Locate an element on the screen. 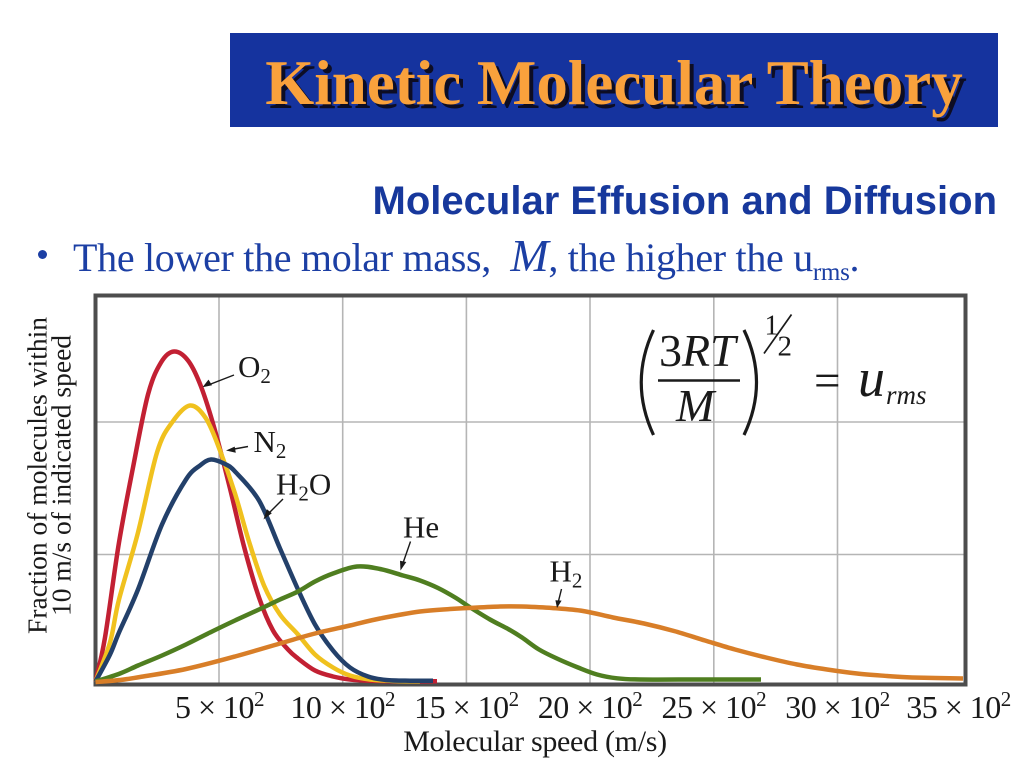  svg-text: u is located at coordinates (871, 378).